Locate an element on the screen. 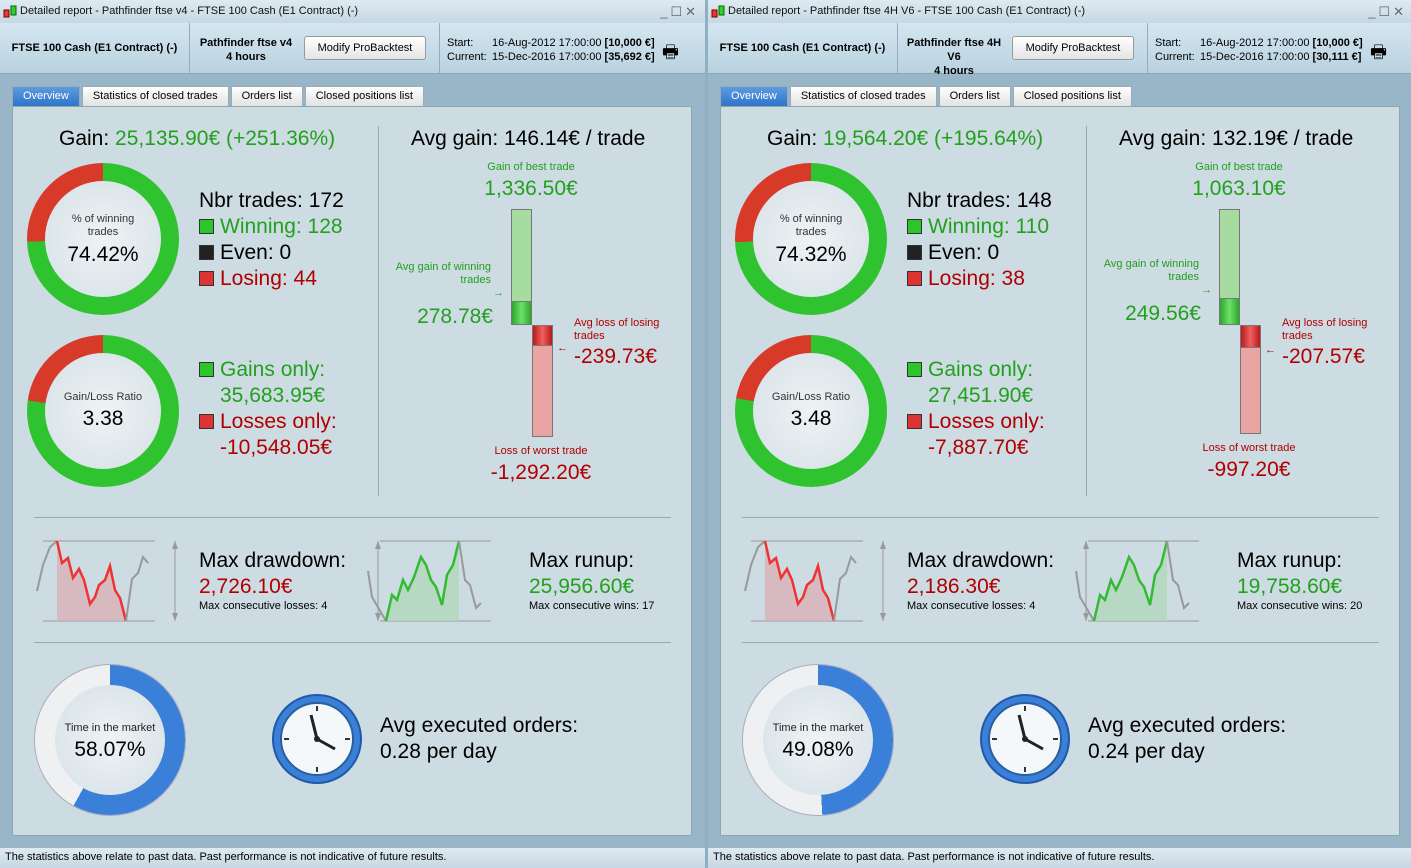  candlestick-logo-icon is located at coordinates (10, 11).